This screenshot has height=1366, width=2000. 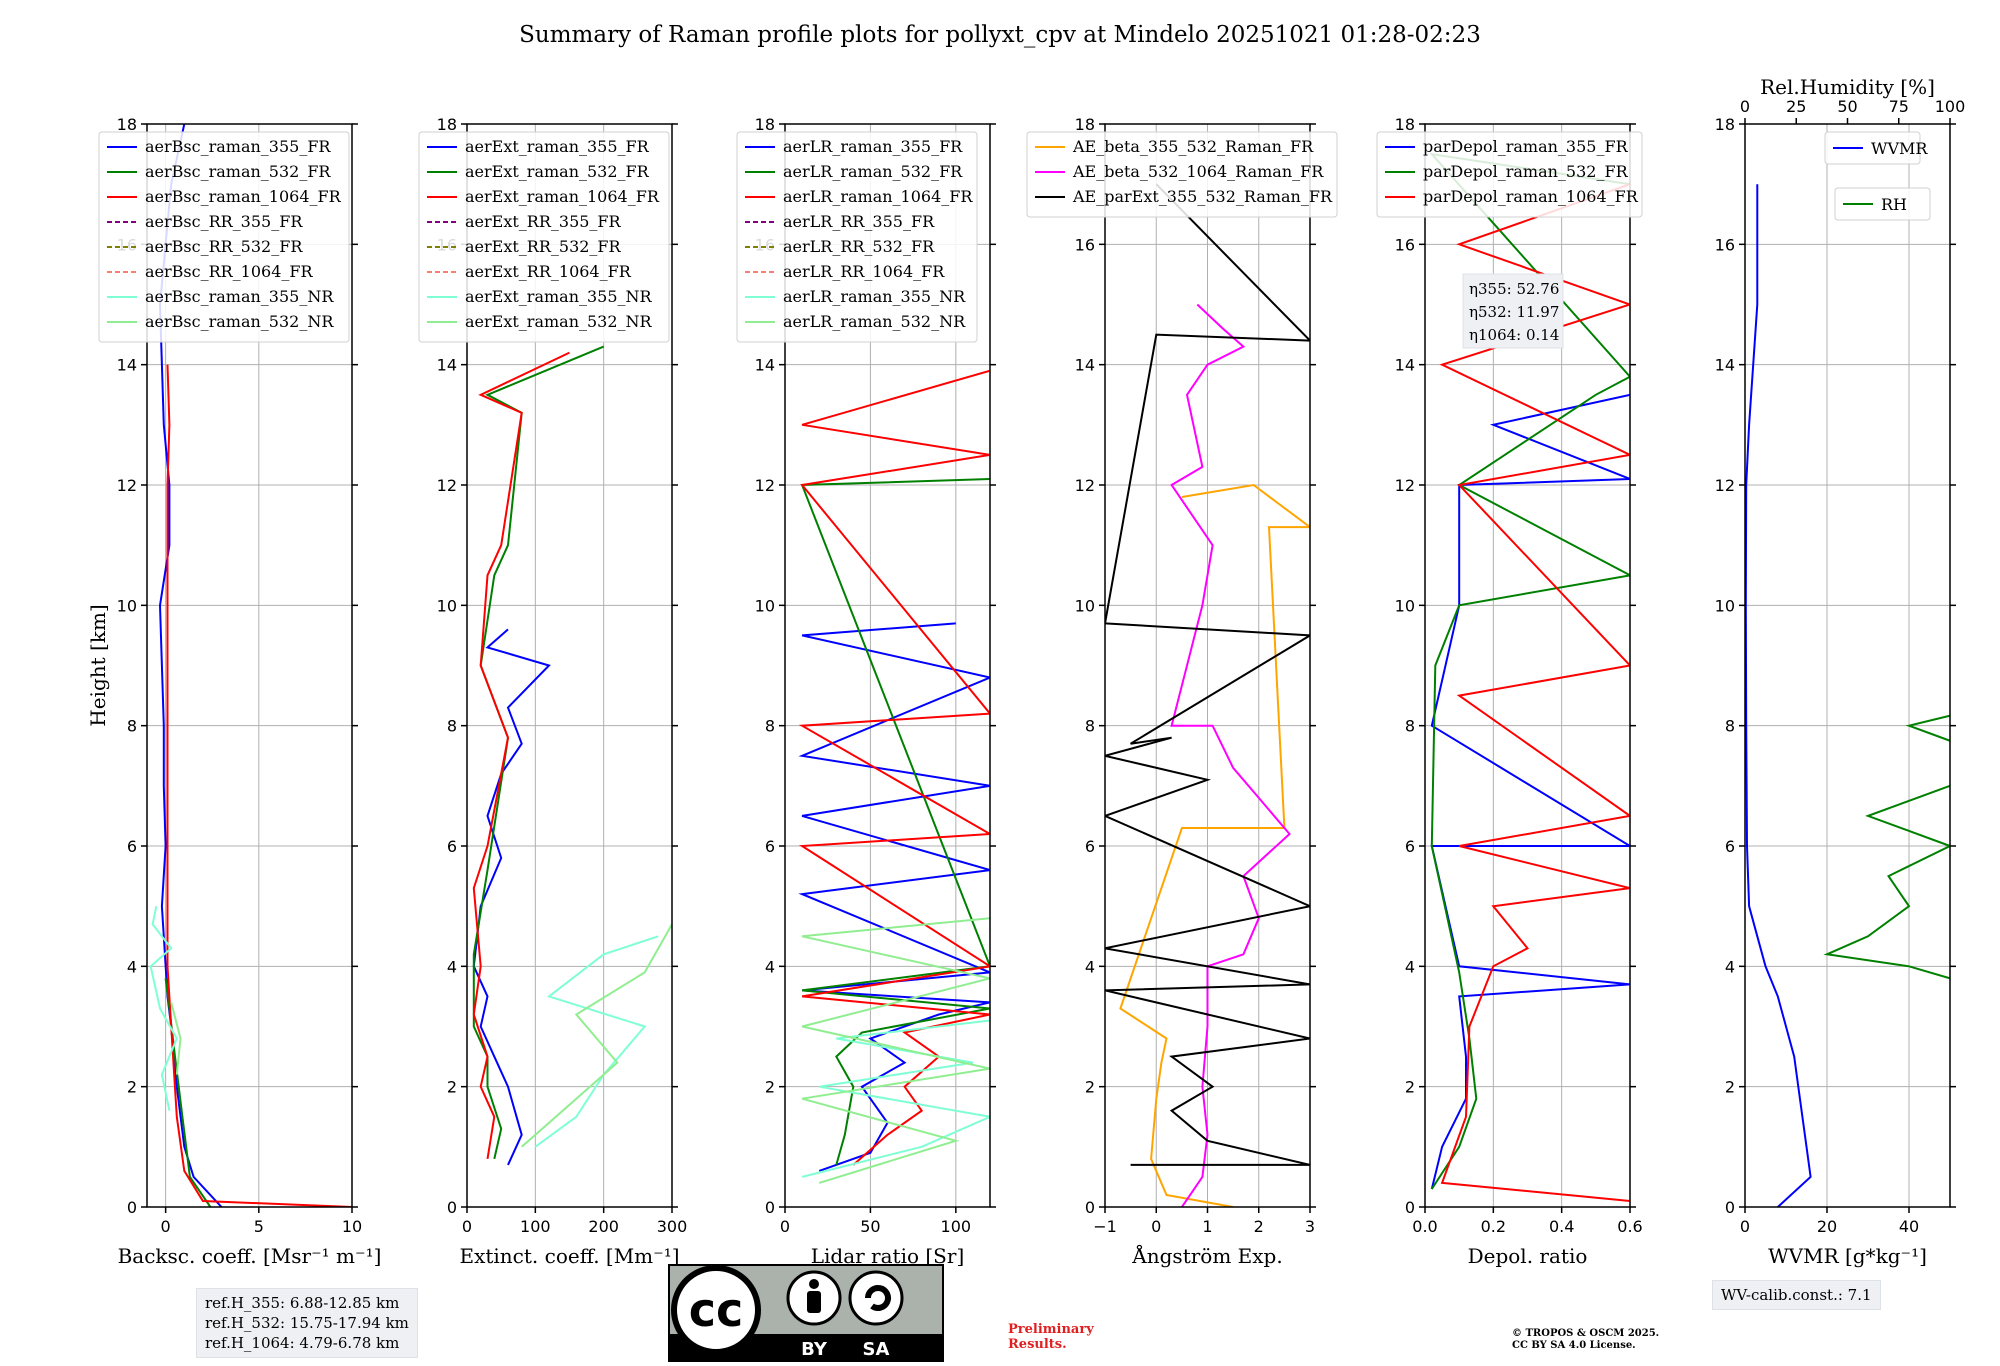 I want to click on y-axis-label: Height [km], so click(x=98, y=665).